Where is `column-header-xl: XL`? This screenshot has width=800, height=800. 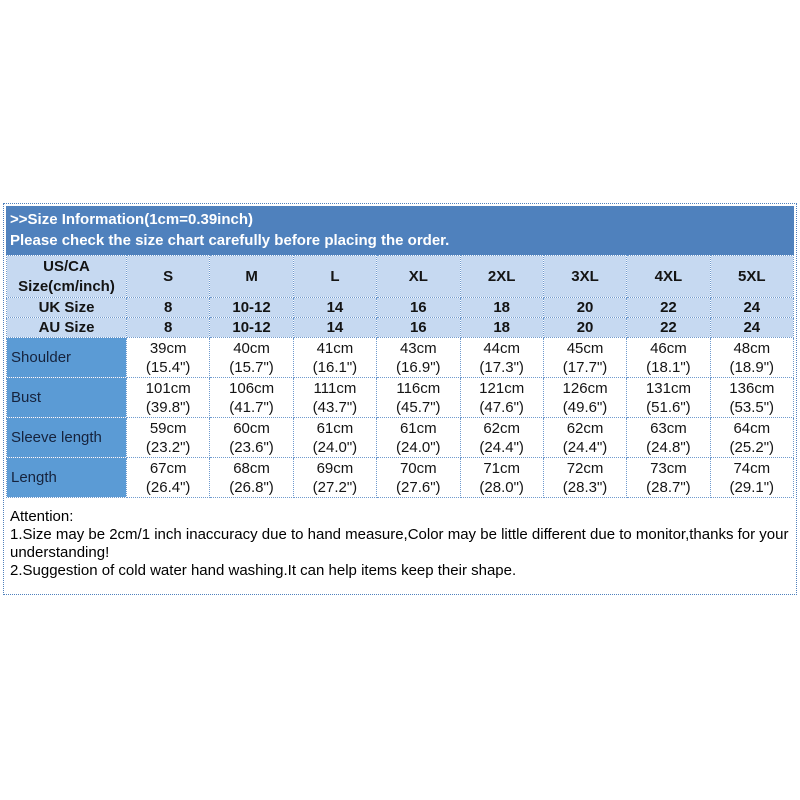
column-header-xl: XL is located at coordinates (418, 276).